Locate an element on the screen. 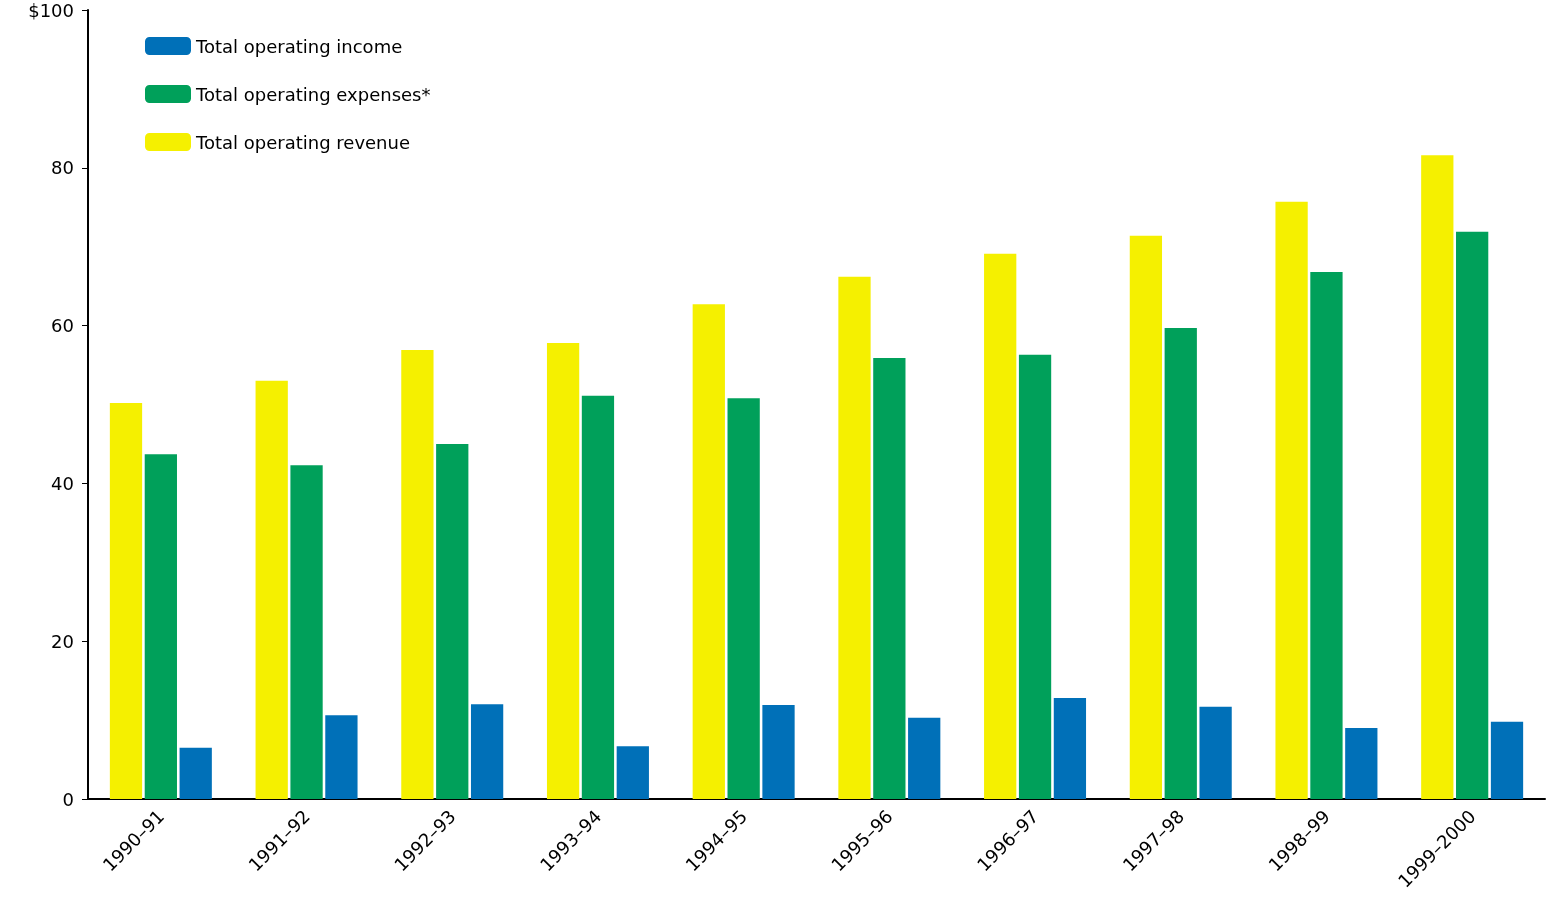 This screenshot has width=1547, height=912. legend-label: Total operating expenses* is located at coordinates (313, 94).